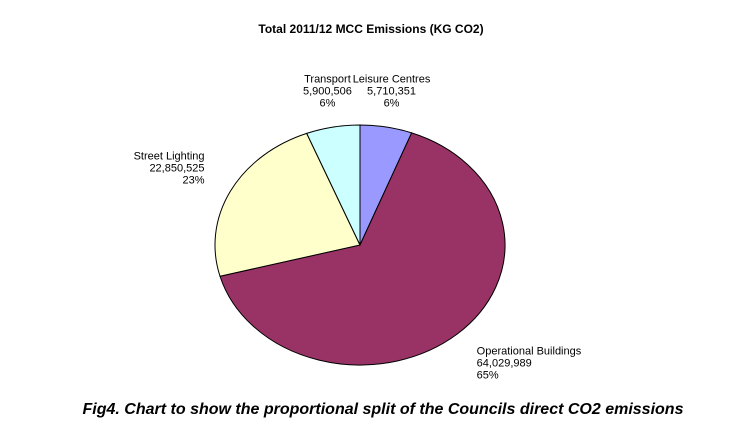  Describe the element at coordinates (169, 156) in the screenshot. I see `slice-label: Street Lighting` at that location.